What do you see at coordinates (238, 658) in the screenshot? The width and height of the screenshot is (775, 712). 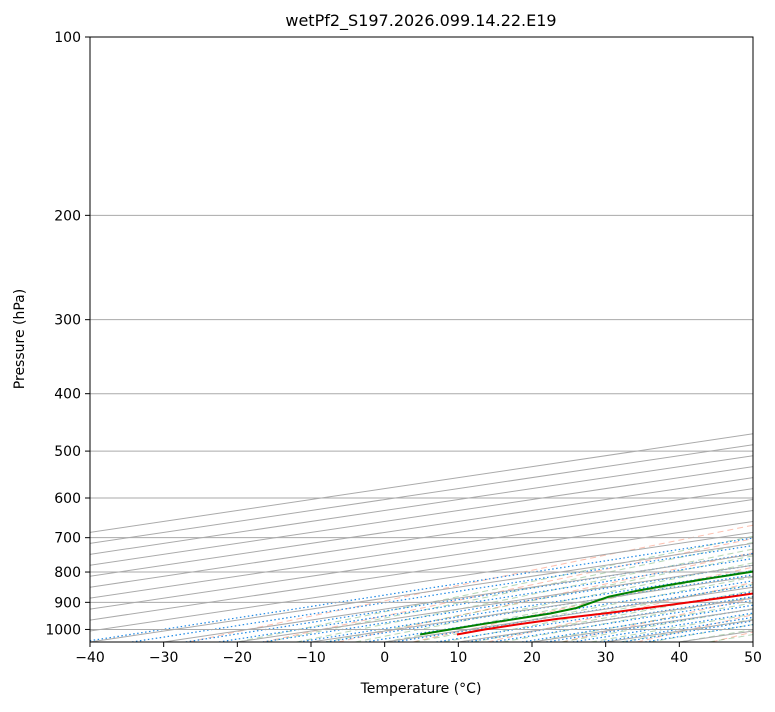 I see `x-tick-label: −20` at bounding box center [238, 658].